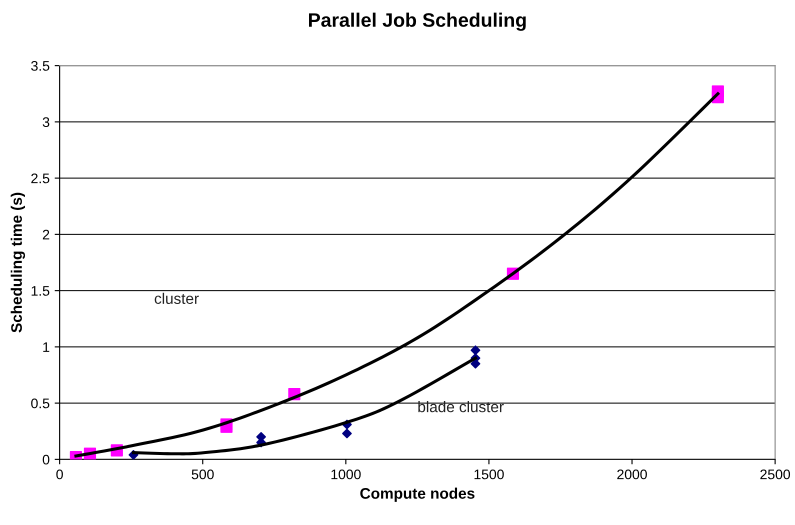 This screenshot has height=525, width=795. I want to click on y-tick-label: 3.5, so click(40, 65).